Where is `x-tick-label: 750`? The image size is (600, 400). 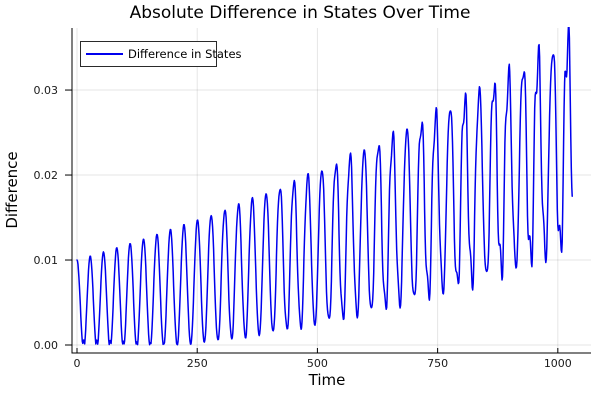 x-tick-label: 750 is located at coordinates (437, 363).